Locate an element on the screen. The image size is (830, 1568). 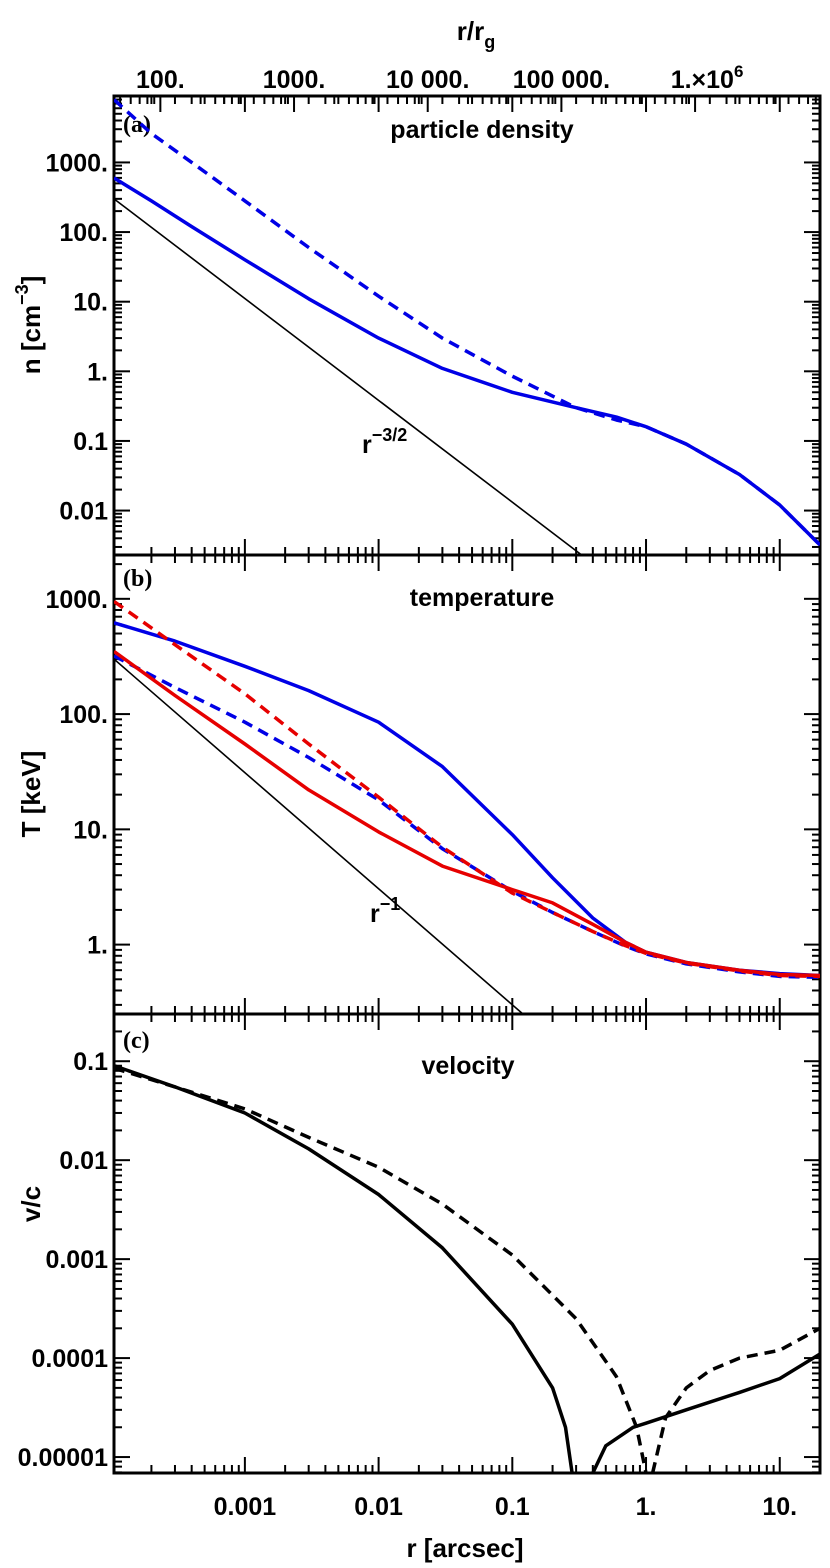
panel-a-title: particle density is located at coordinates (481, 130).